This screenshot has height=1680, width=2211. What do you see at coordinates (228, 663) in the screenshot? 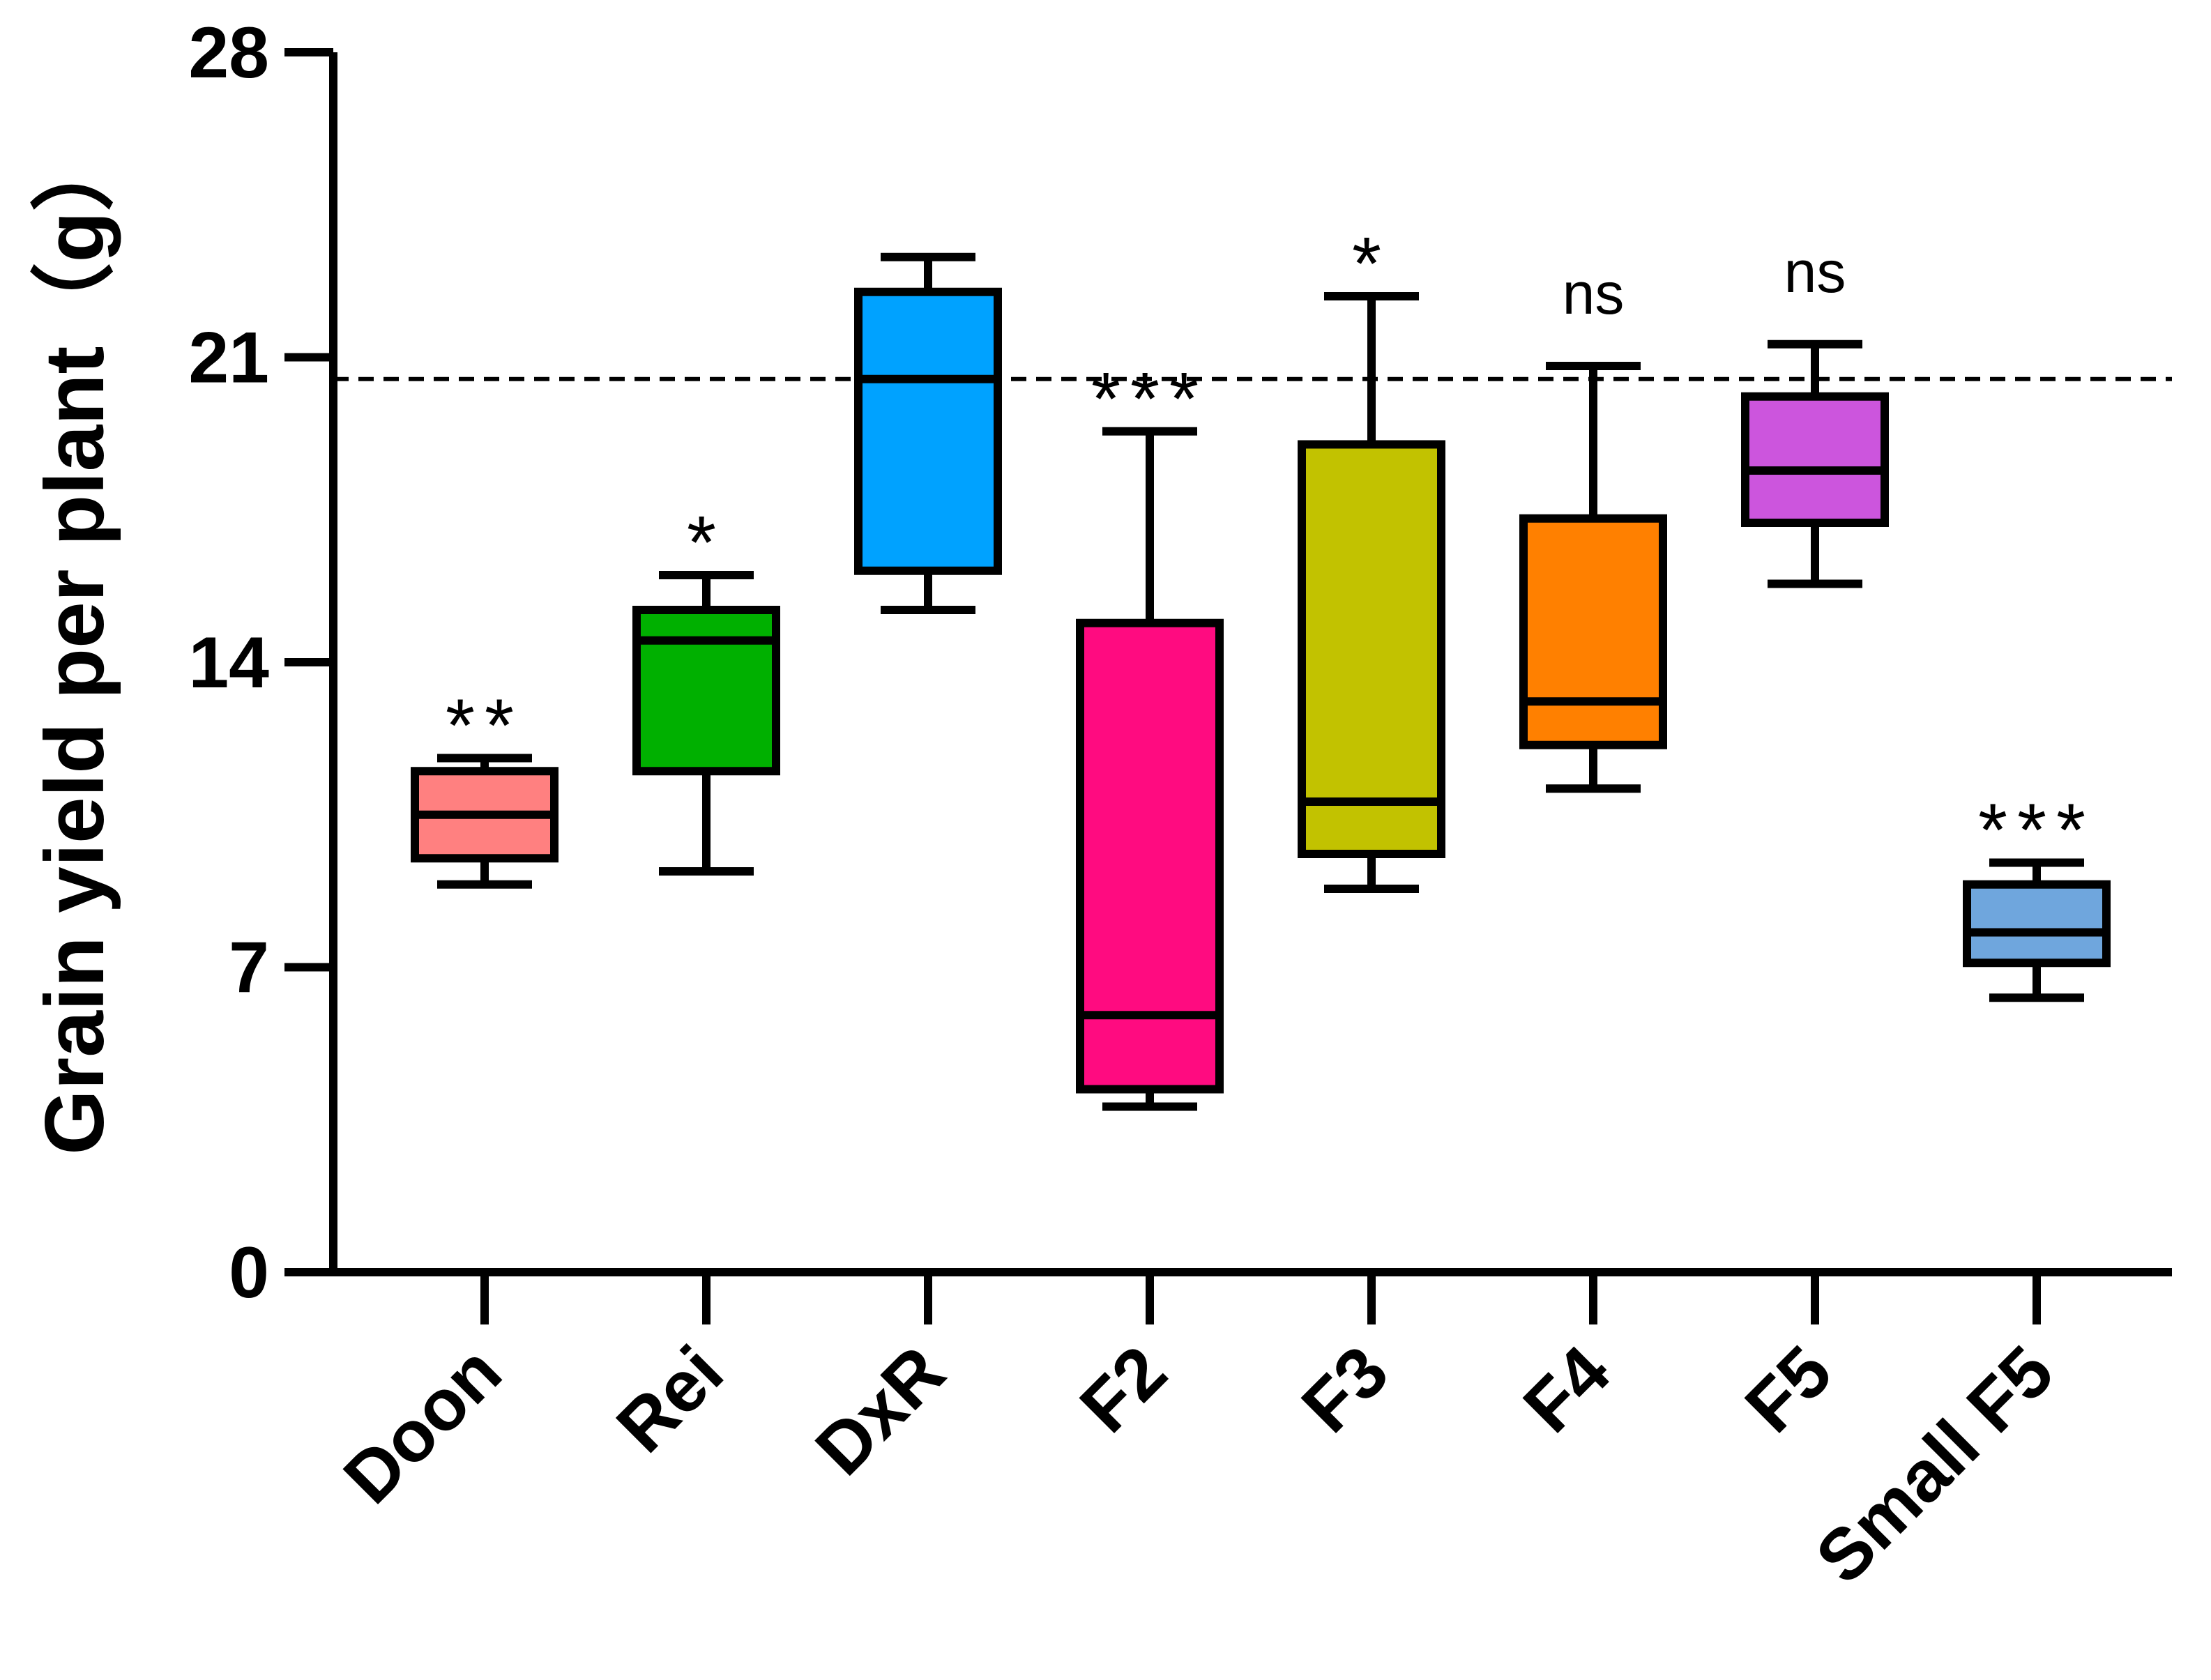
I see `y-tick-label: 14` at bounding box center [228, 663].